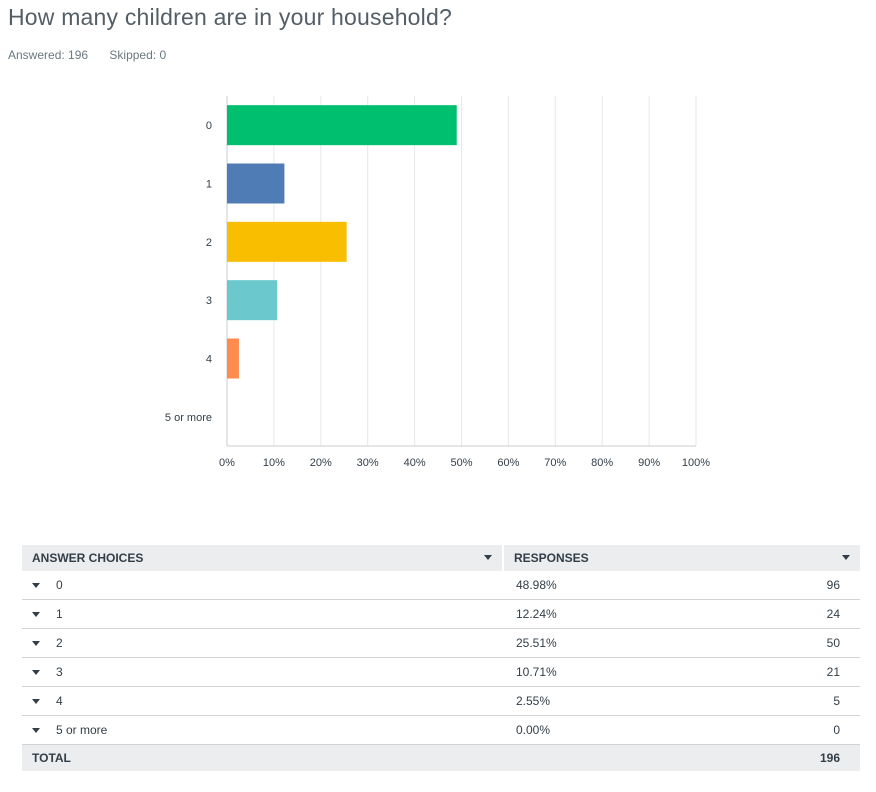  Describe the element at coordinates (138, 55) in the screenshot. I see `skipped-count: Skipped: 0` at that location.